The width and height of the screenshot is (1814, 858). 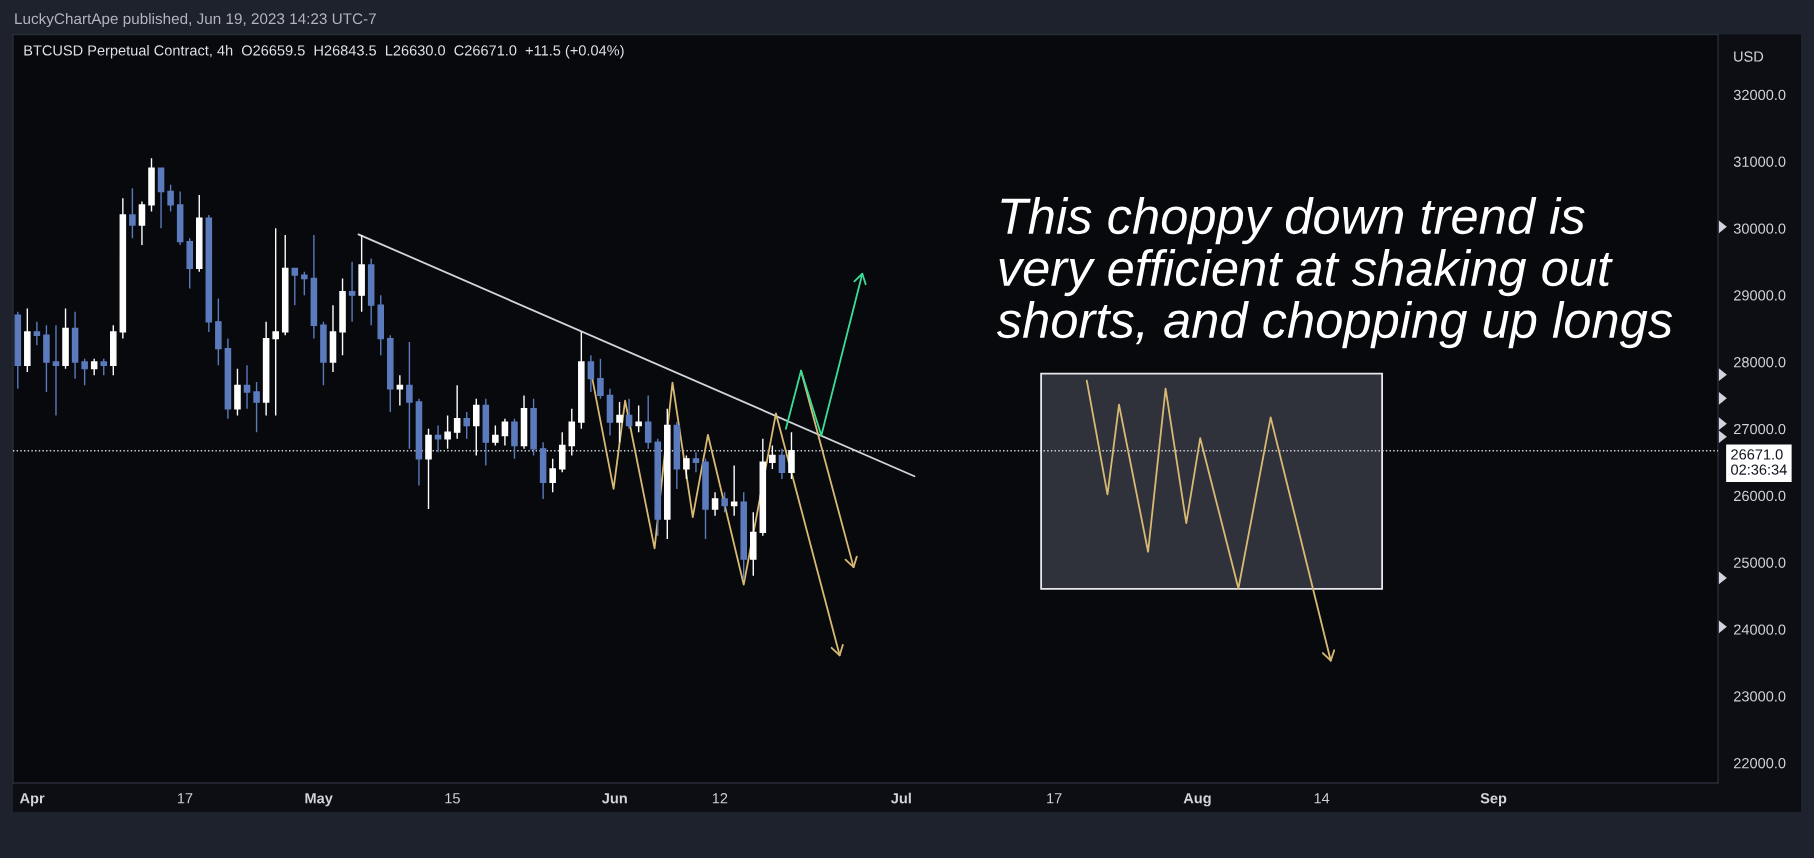 I want to click on x-tick-label: 12, so click(x=720, y=798).